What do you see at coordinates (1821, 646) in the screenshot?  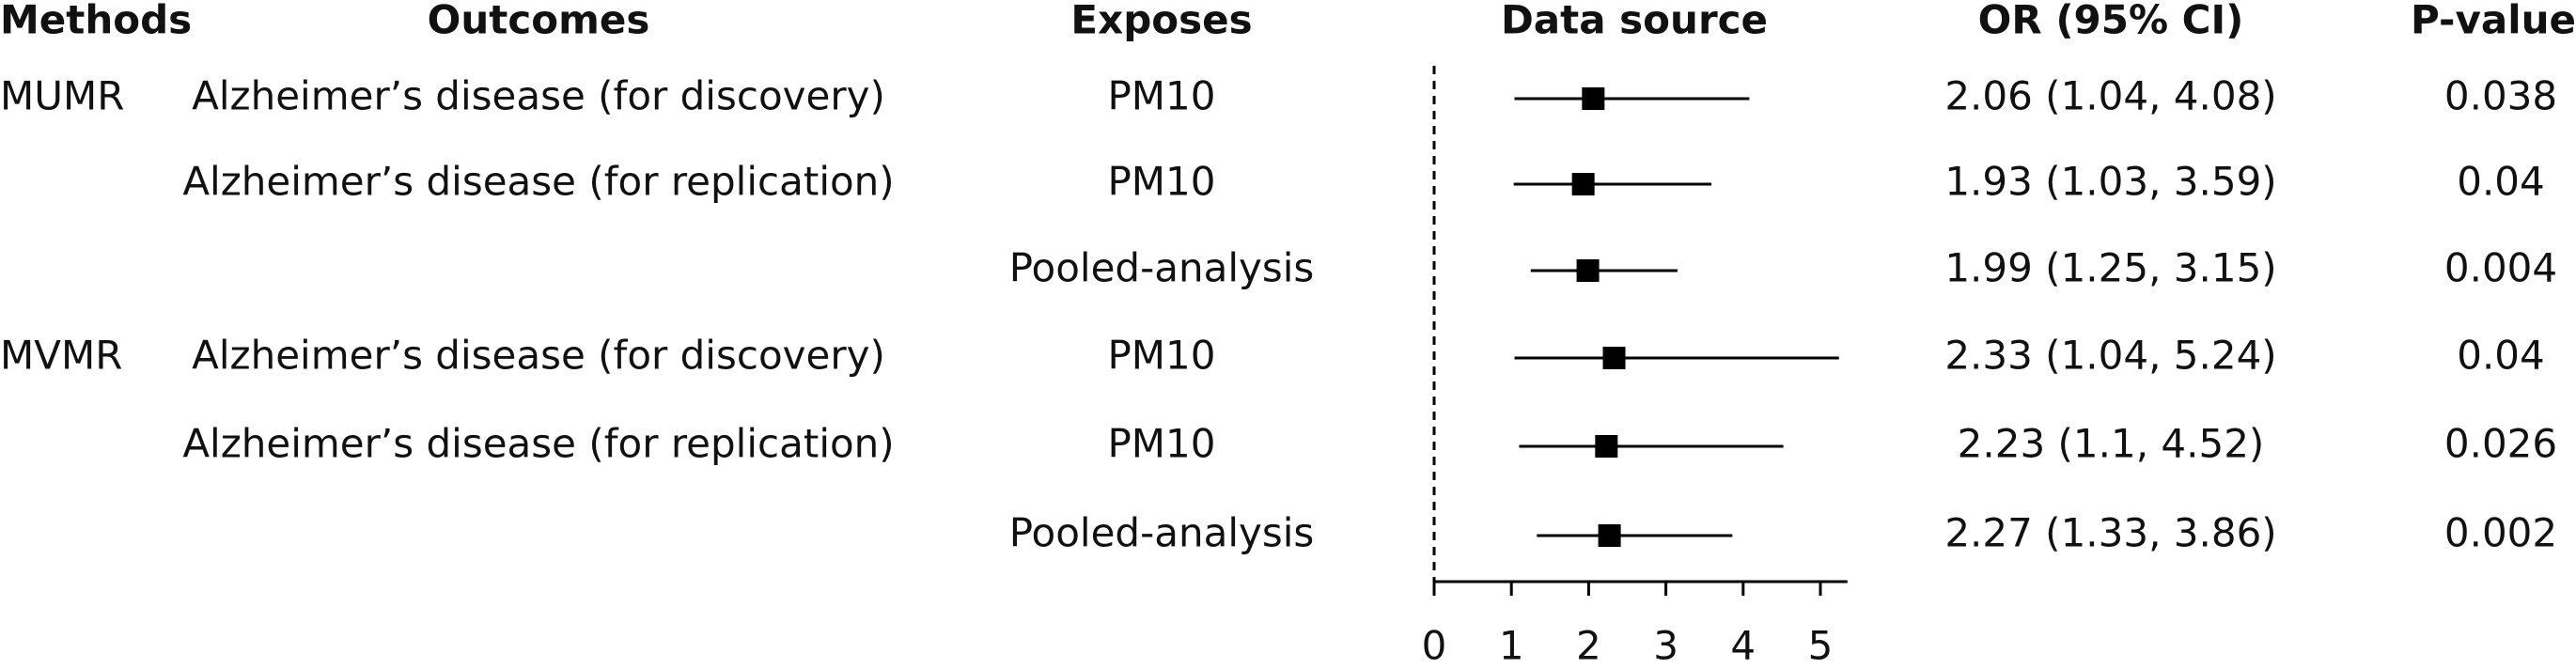 I see `x-tick-label: 5` at bounding box center [1821, 646].